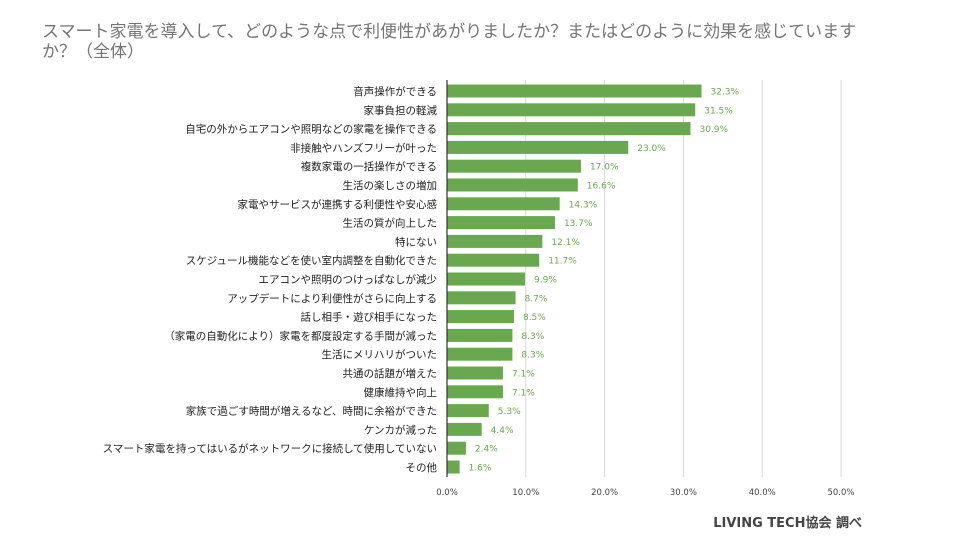  I want to click on x-tick-label: 20.0%, so click(604, 493).